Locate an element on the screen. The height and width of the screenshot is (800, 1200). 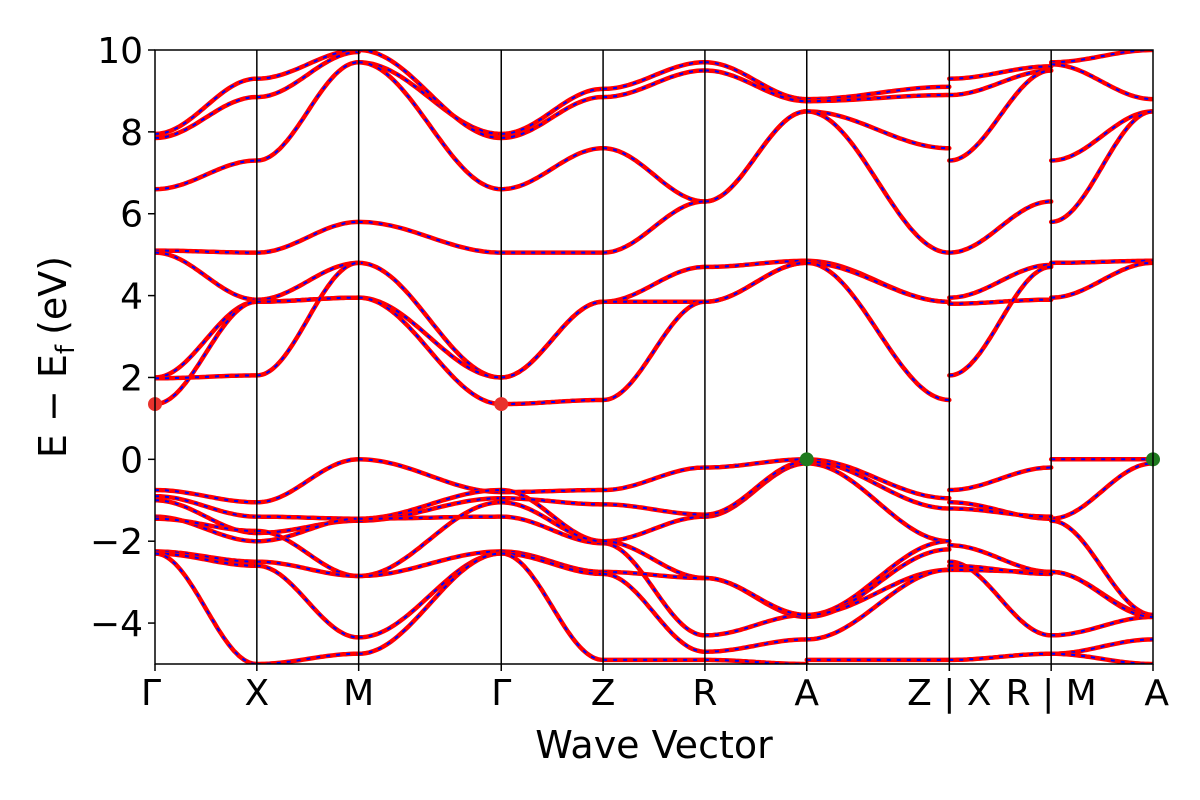
band-15-segment-8-overlay is located at coordinates (1102, 658).